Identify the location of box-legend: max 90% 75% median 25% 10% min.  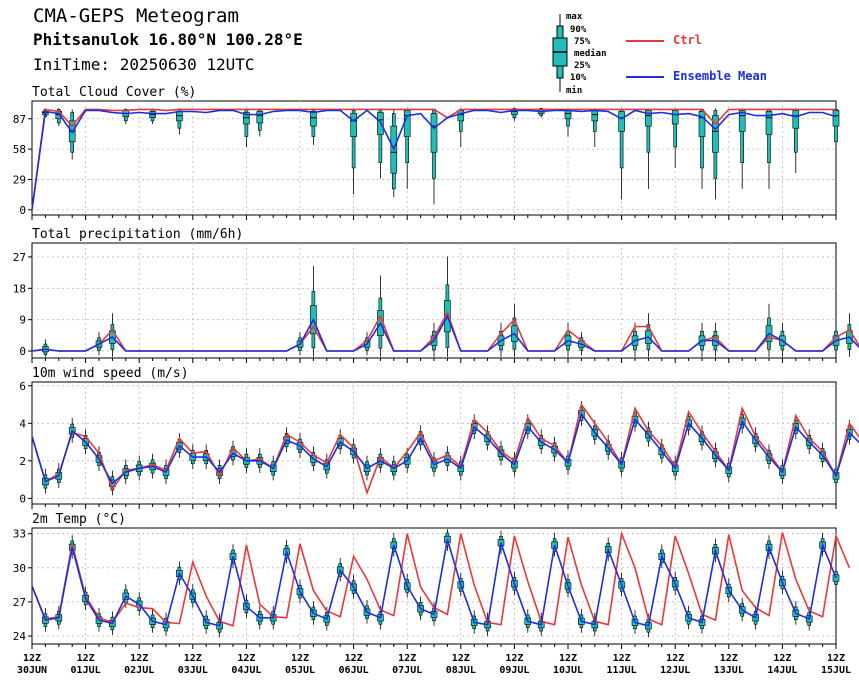
(588, 52).